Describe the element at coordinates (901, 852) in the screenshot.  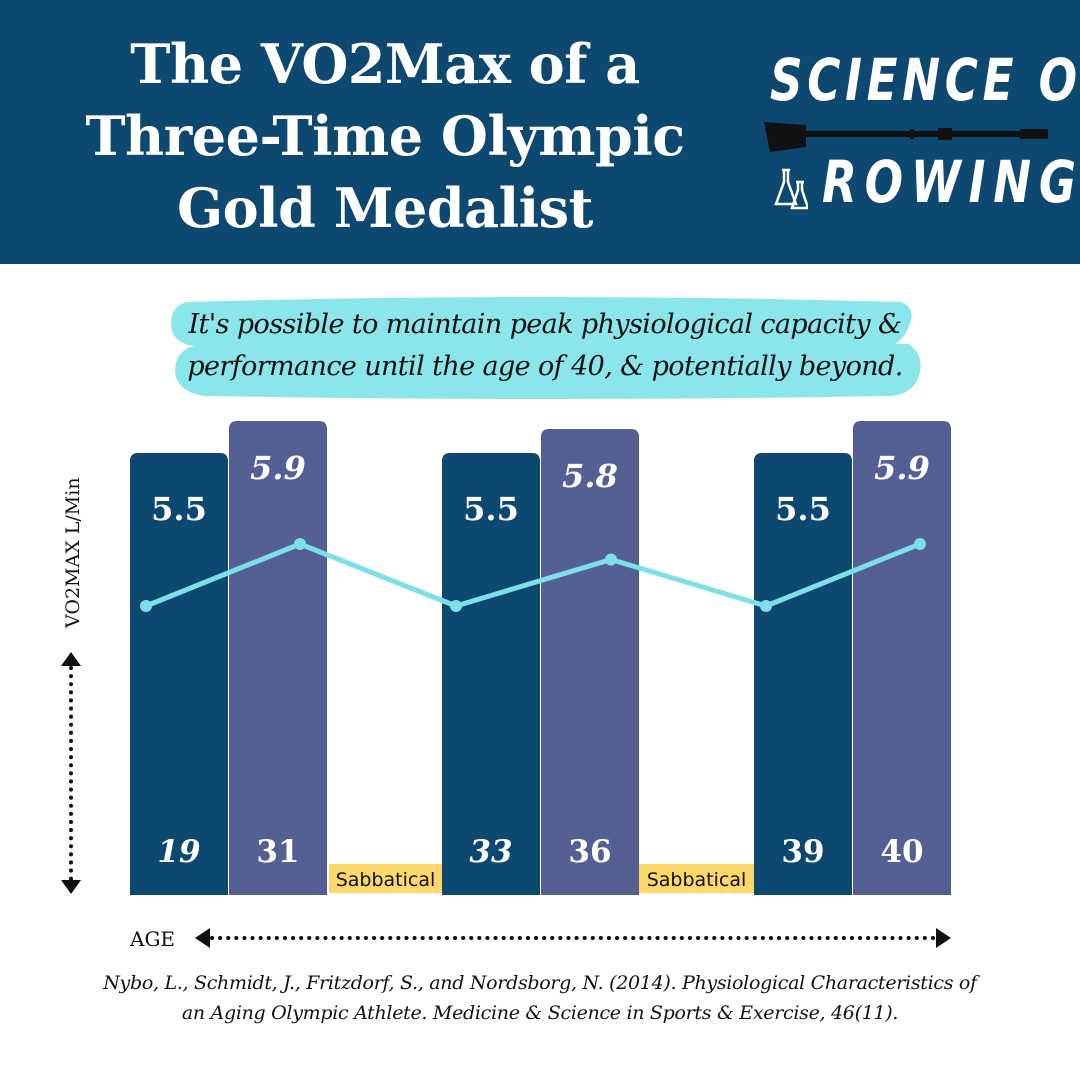
I see `bar-age-label: 40` at that location.